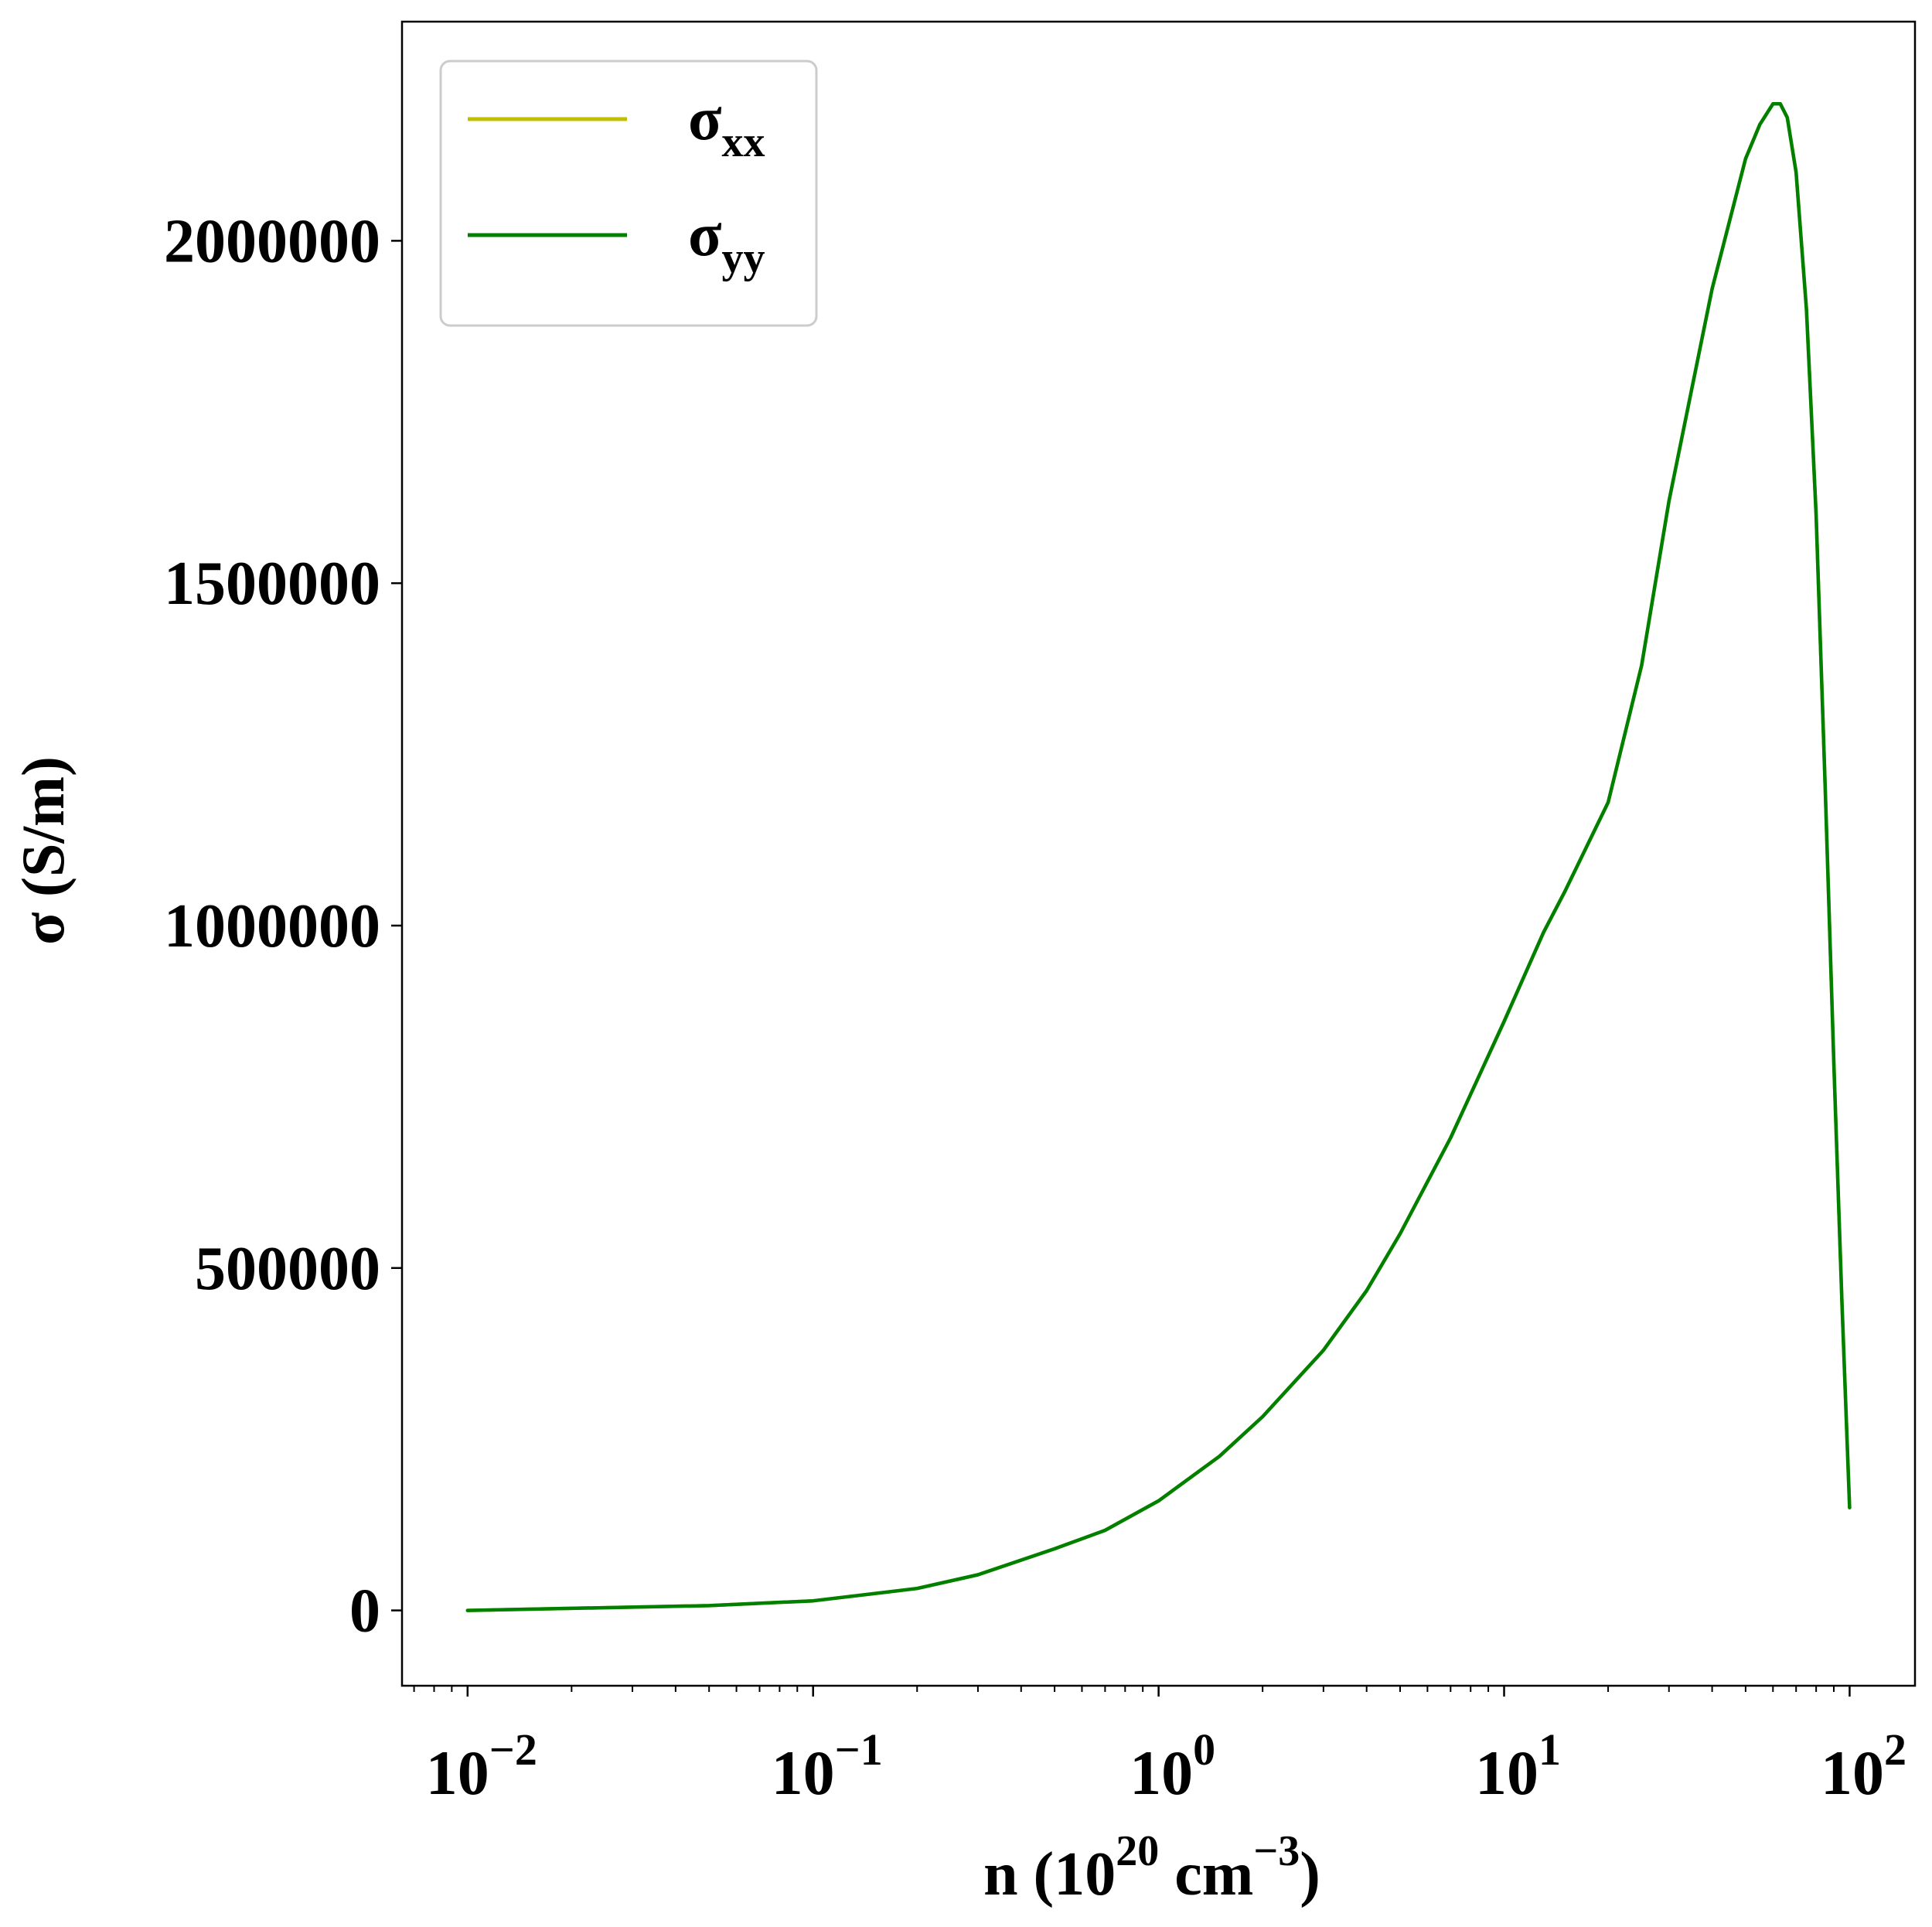 This screenshot has width=1932, height=1927. I want to click on x-tick-label-exponent: 0, so click(1204, 1749).